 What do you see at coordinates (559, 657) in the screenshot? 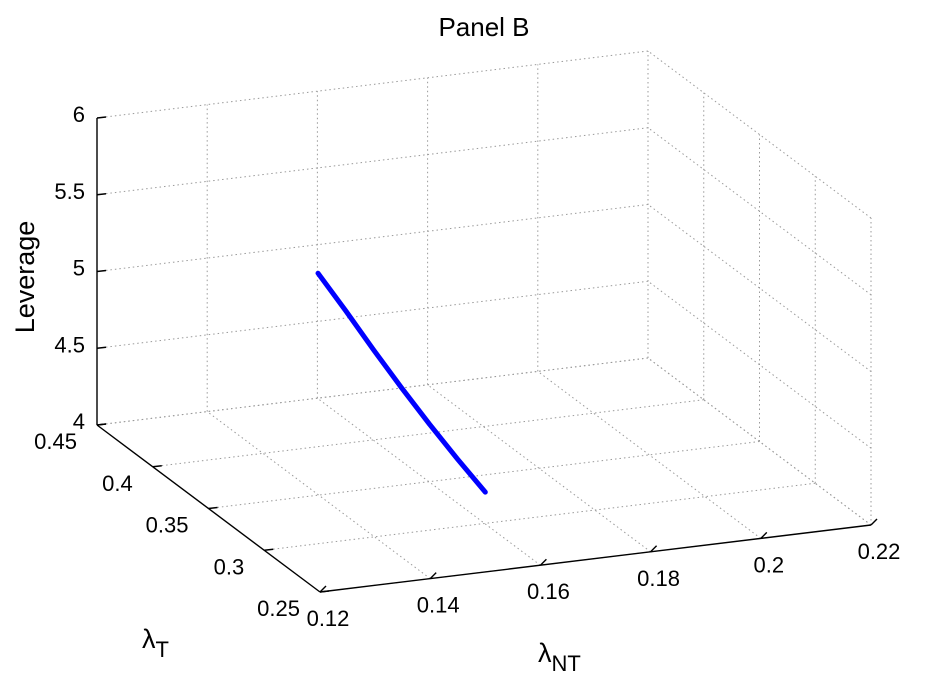
I see `x-axis-label: λNT` at bounding box center [559, 657].